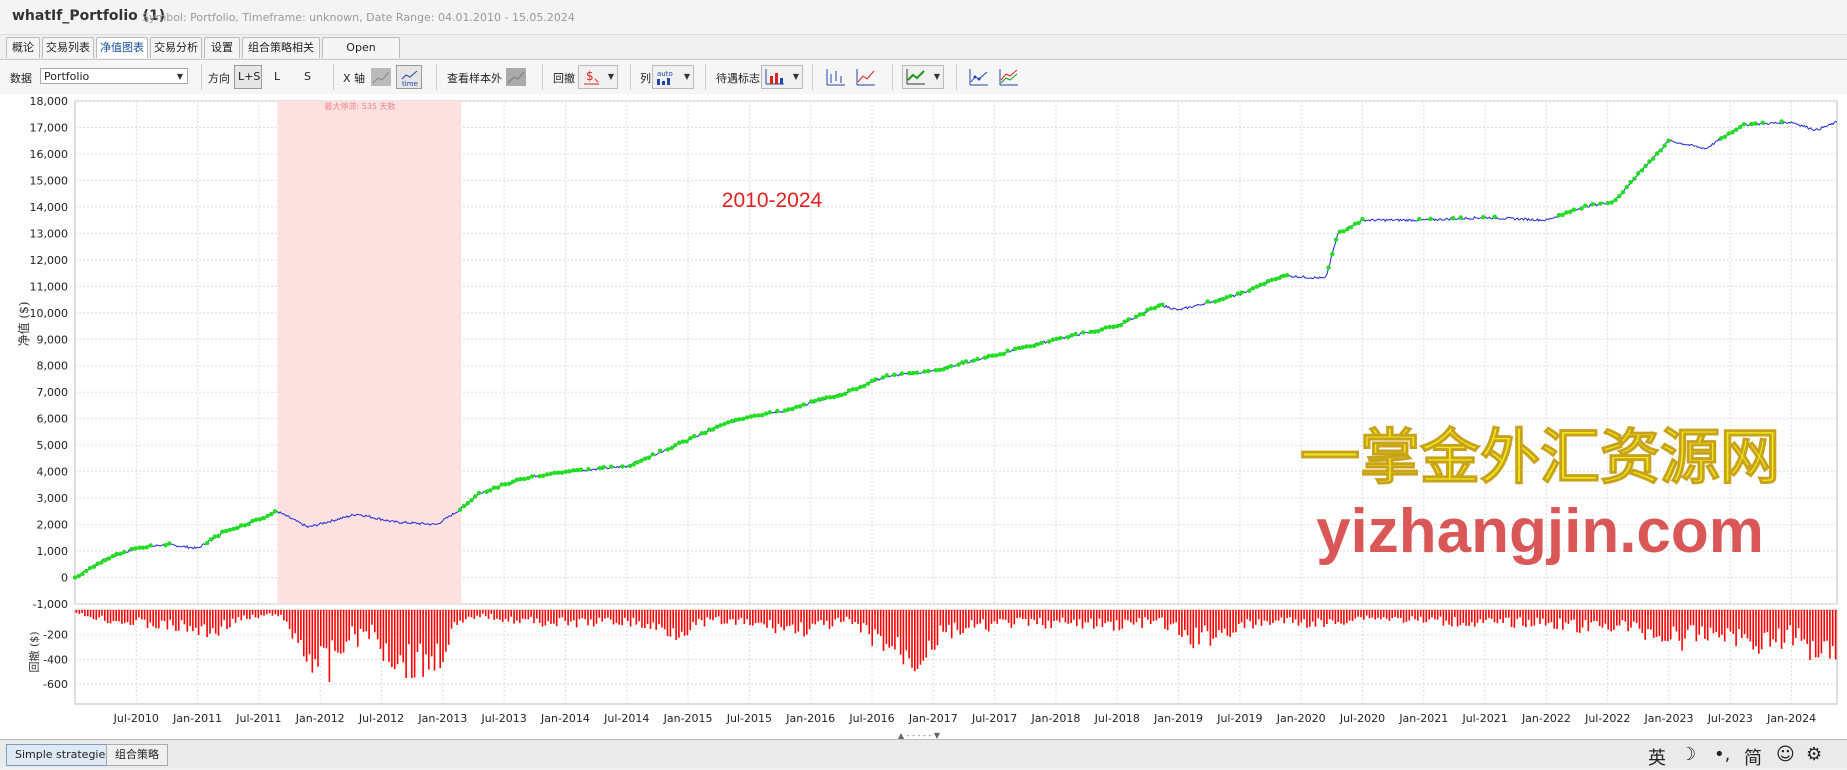 This screenshot has width=1847, height=770. Describe the element at coordinates (23, 47) in the screenshot. I see `tab-overview: 概论` at that location.